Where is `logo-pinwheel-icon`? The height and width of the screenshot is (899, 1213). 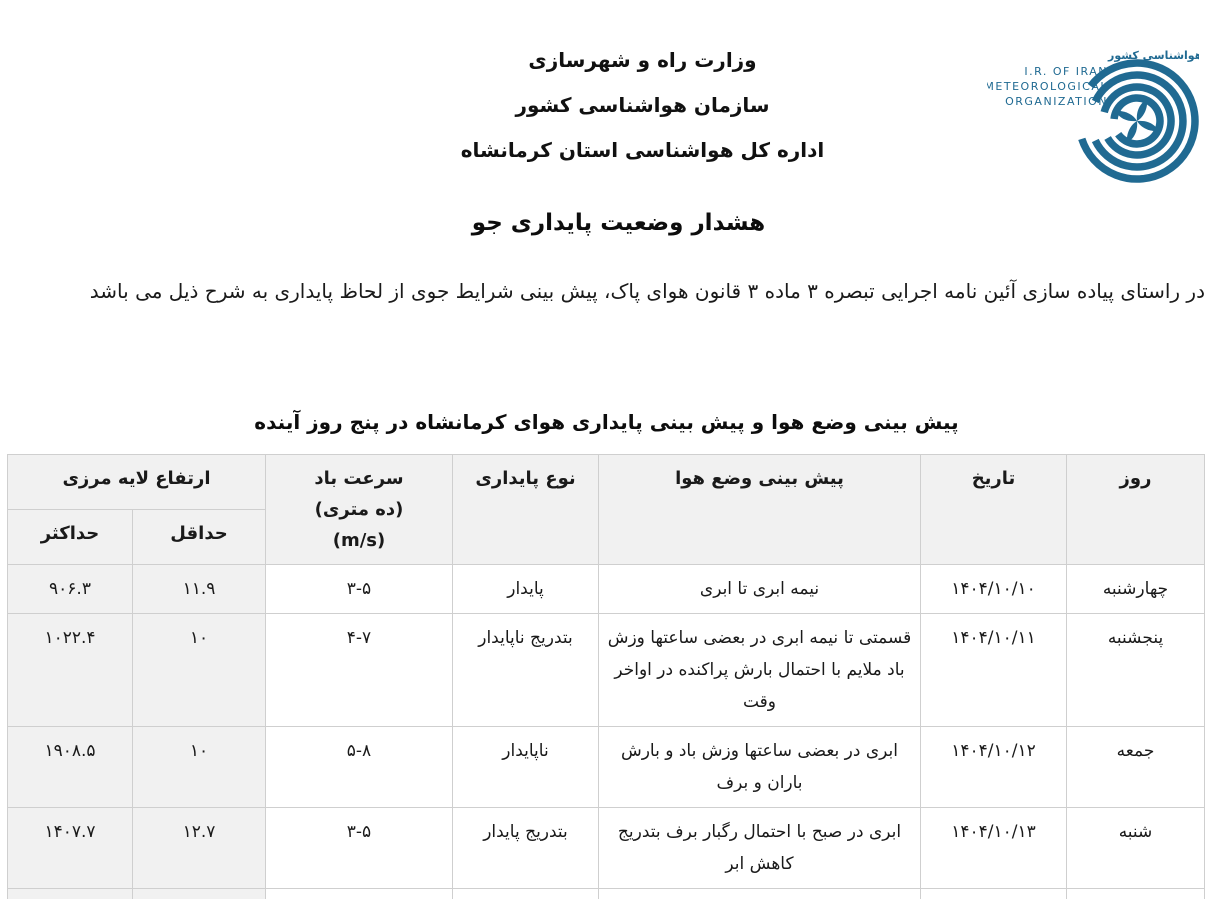 logo-pinwheel-icon is located at coordinates (1137, 121).